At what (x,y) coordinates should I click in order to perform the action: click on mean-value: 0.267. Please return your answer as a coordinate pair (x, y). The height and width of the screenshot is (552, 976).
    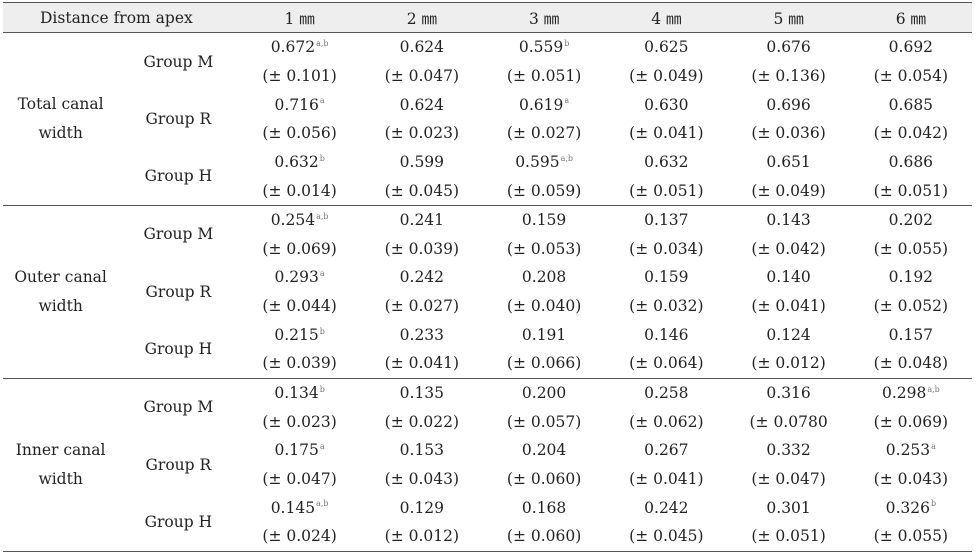
    Looking at the image, I should click on (666, 450).